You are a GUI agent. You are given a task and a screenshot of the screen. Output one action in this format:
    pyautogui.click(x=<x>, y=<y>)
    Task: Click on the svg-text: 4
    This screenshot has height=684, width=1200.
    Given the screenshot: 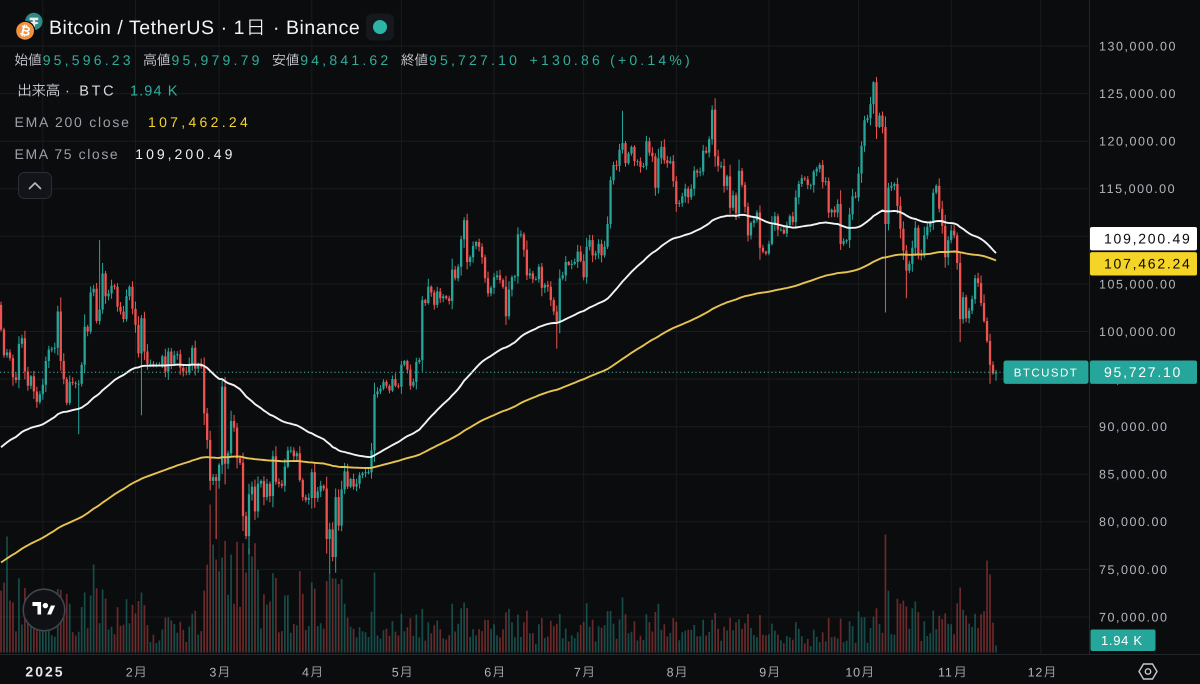 What is the action you would take?
    pyautogui.click(x=306, y=673)
    